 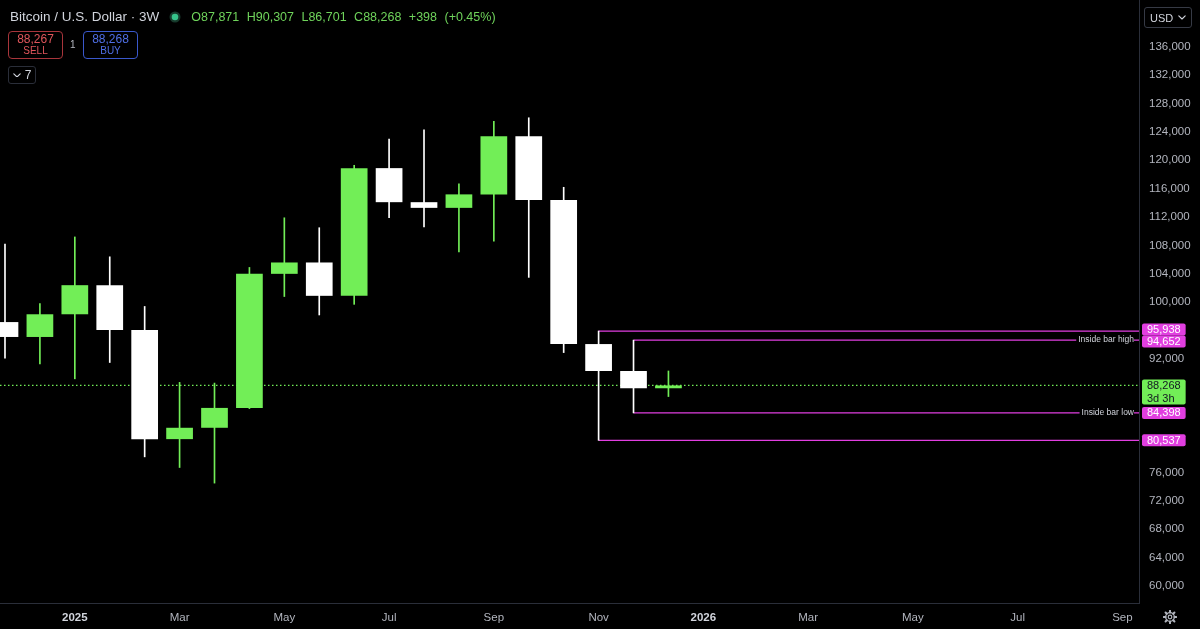 What do you see at coordinates (75, 617) in the screenshot?
I see `x-tick-label: 2025` at bounding box center [75, 617].